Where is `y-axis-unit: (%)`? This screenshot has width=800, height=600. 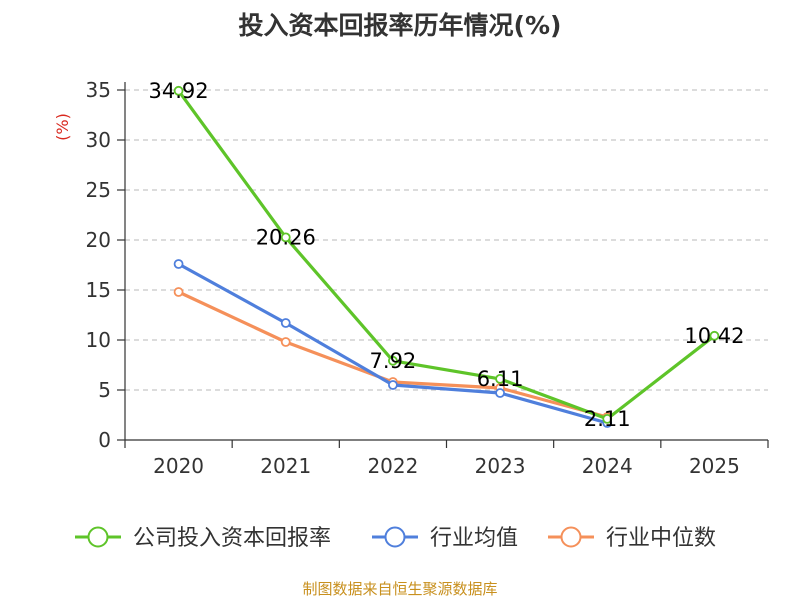 y-axis-unit: (%) is located at coordinates (62, 127).